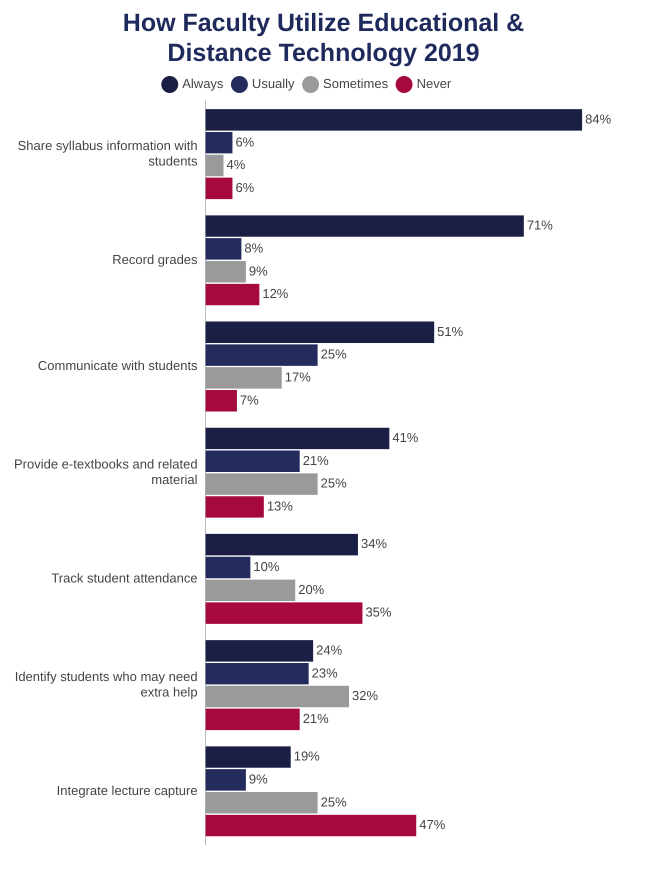  What do you see at coordinates (356, 84) in the screenshot?
I see `legend-label: Sometimes` at bounding box center [356, 84].